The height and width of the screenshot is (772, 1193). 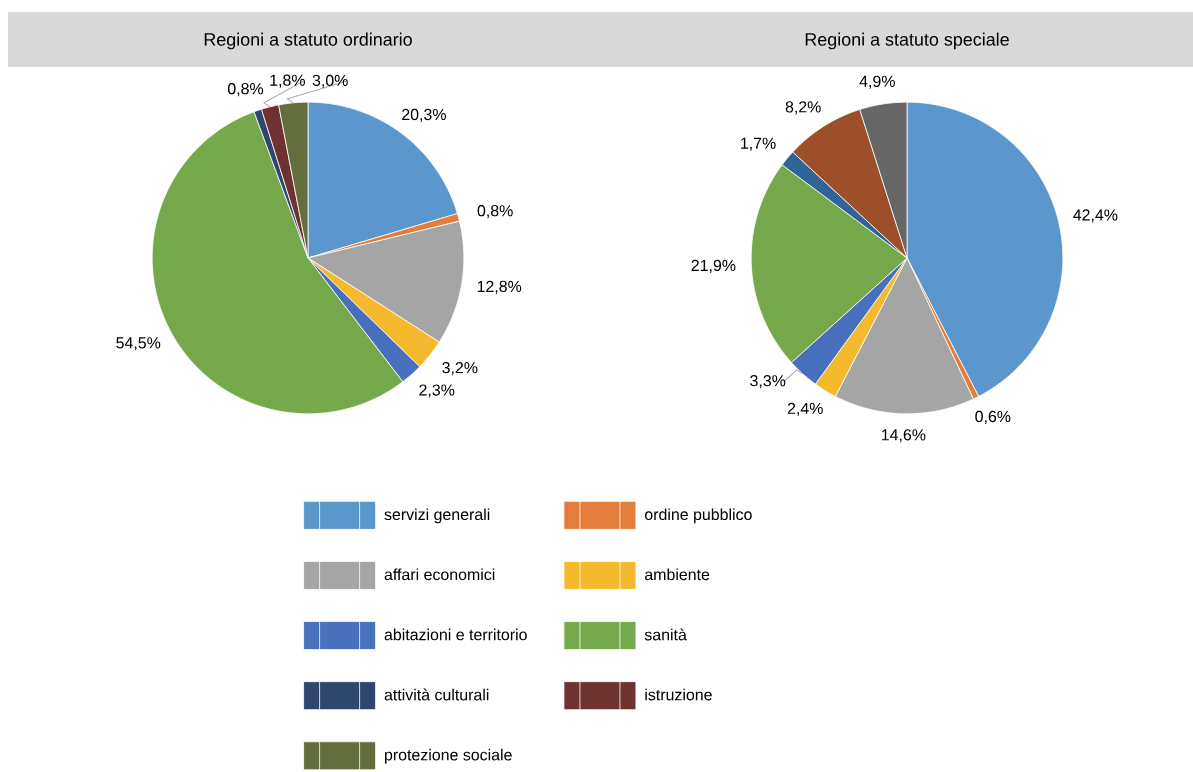 I want to click on legend-label: affari economici, so click(x=439, y=574).